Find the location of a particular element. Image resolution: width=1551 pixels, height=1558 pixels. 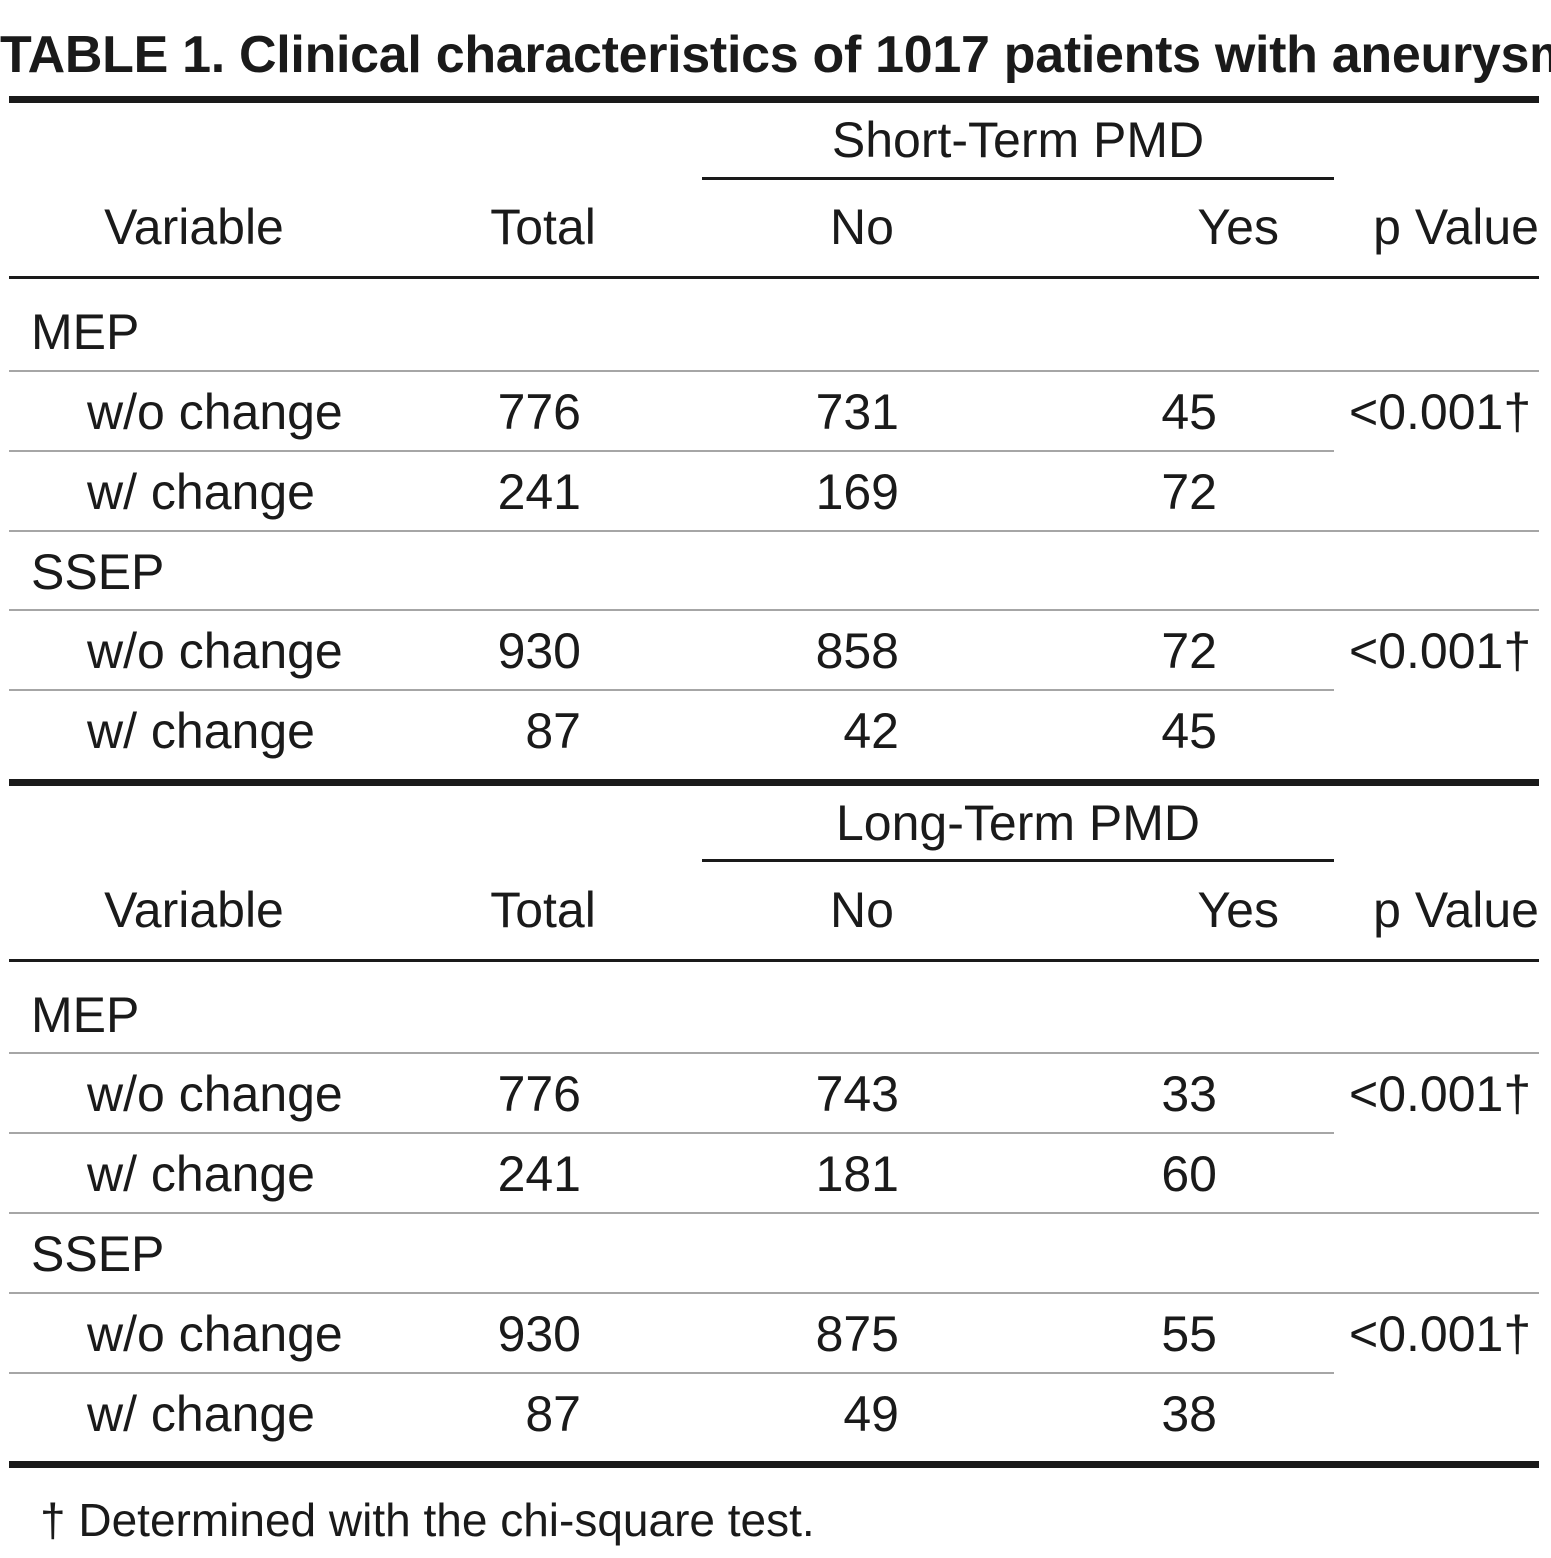

cell-no: 42 is located at coordinates (871, 731).